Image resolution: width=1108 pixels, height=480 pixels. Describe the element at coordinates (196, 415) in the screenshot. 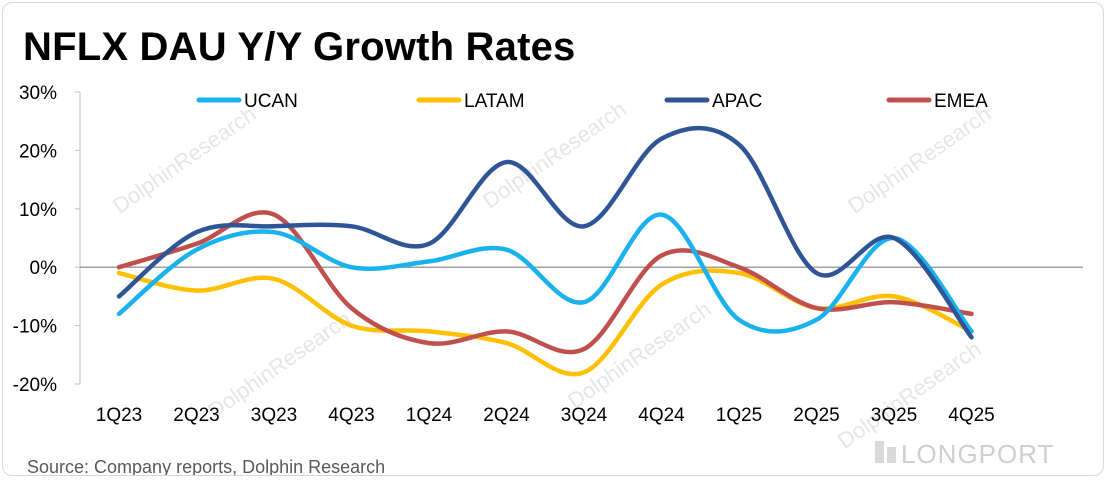

I see `x-tick-label: 2Q23` at that location.